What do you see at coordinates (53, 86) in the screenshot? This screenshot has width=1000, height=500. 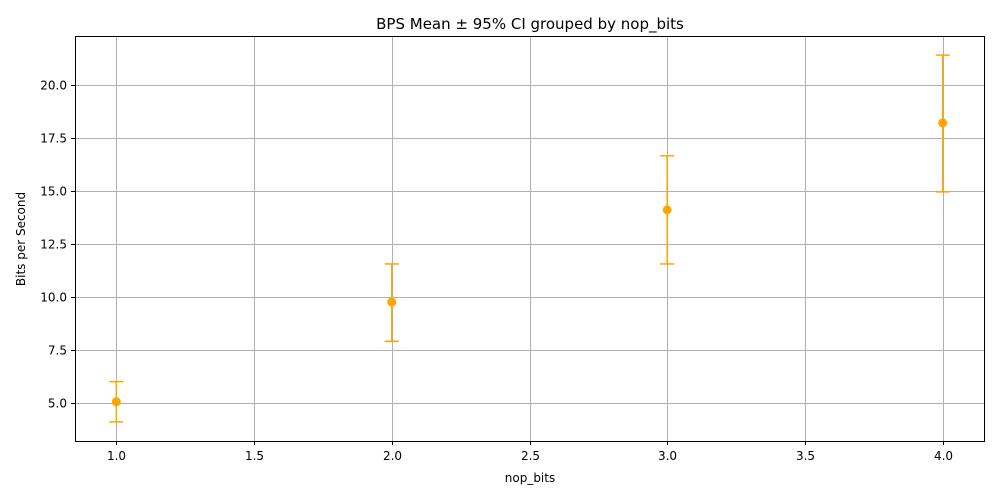 I see `y-tick-label: 20.0` at bounding box center [53, 86].